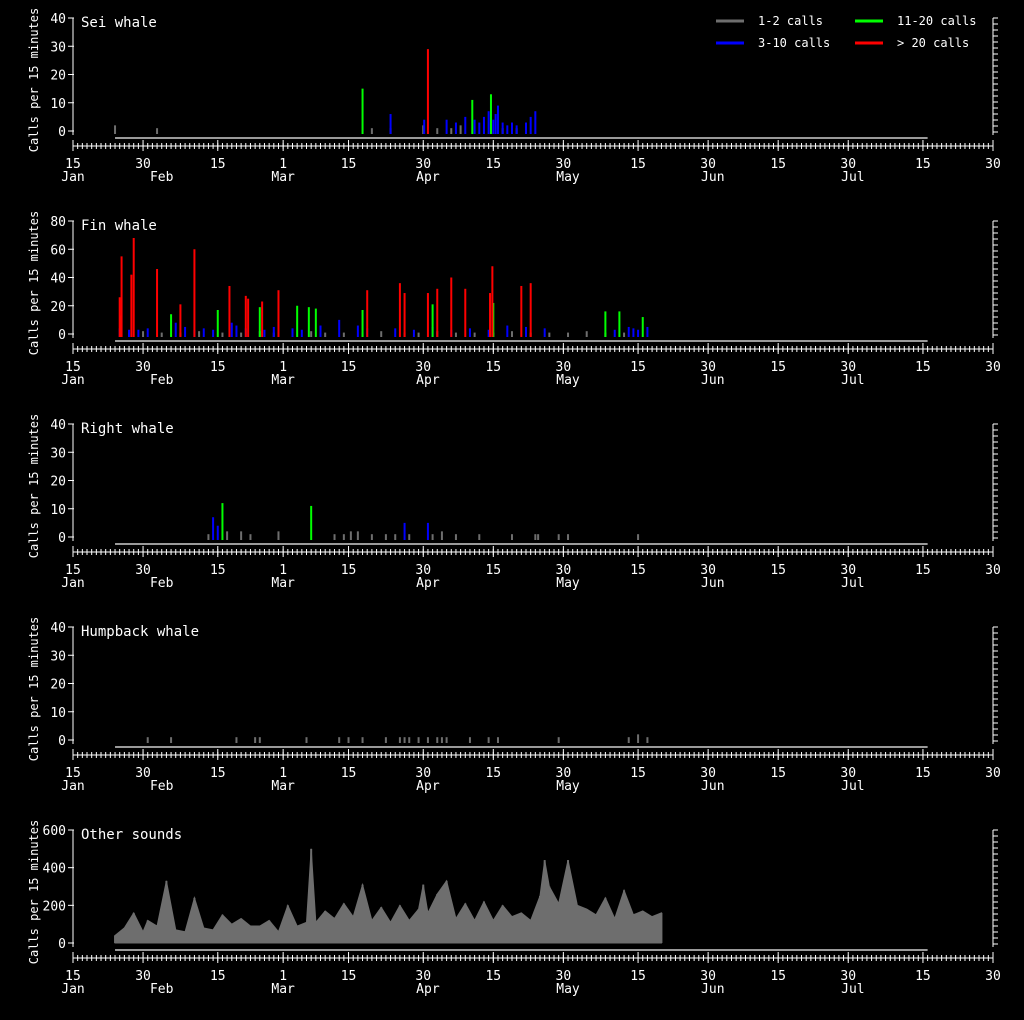 The image size is (1024, 1020). What do you see at coordinates (936, 21) in the screenshot?
I see `legend-label: 11-20 calls` at bounding box center [936, 21].